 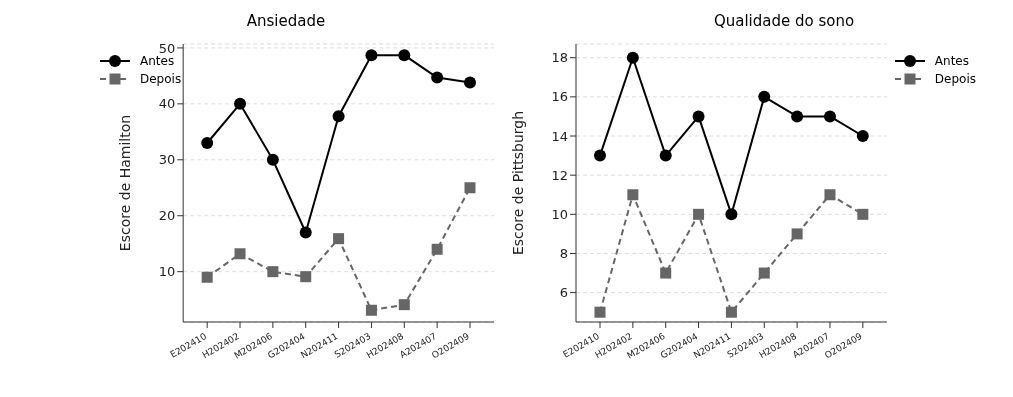 I want to click on y-tick-label: 20, so click(x=167, y=216).